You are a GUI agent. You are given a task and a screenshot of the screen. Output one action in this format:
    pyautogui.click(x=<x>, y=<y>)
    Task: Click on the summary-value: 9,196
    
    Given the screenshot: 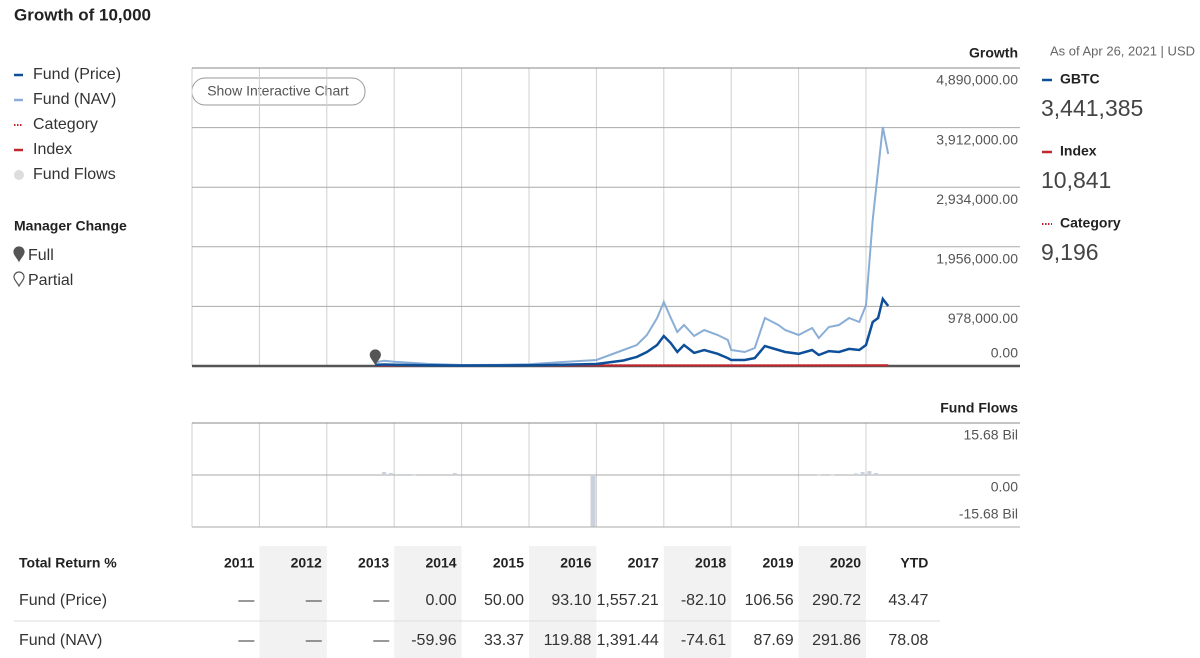 What is the action you would take?
    pyautogui.click(x=1070, y=252)
    